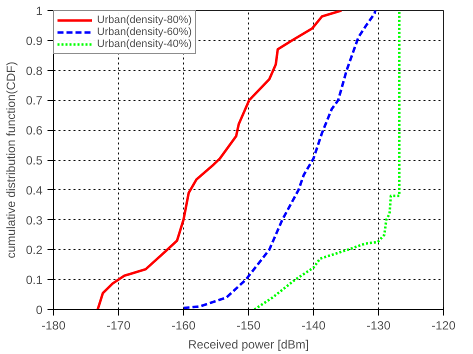 The image size is (473, 354). What do you see at coordinates (248, 325) in the screenshot?
I see `x-tick-label: -150` at bounding box center [248, 325].